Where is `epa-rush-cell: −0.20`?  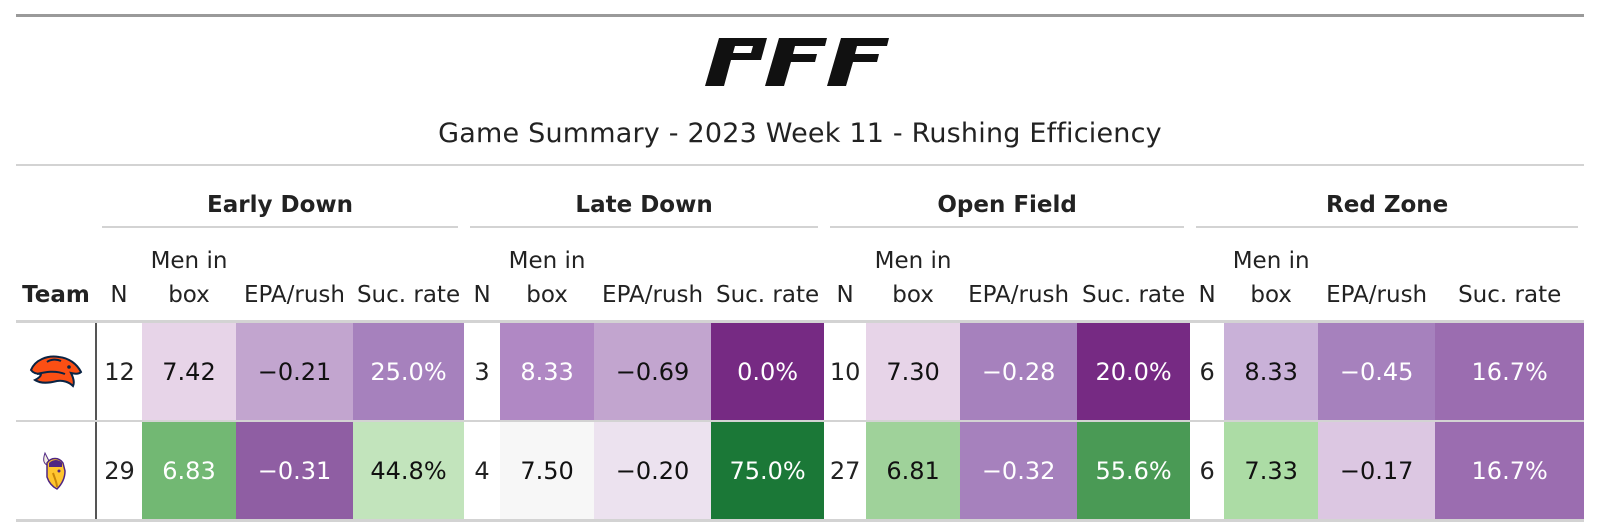
epa-rush-cell: −0.20 is located at coordinates (653, 471).